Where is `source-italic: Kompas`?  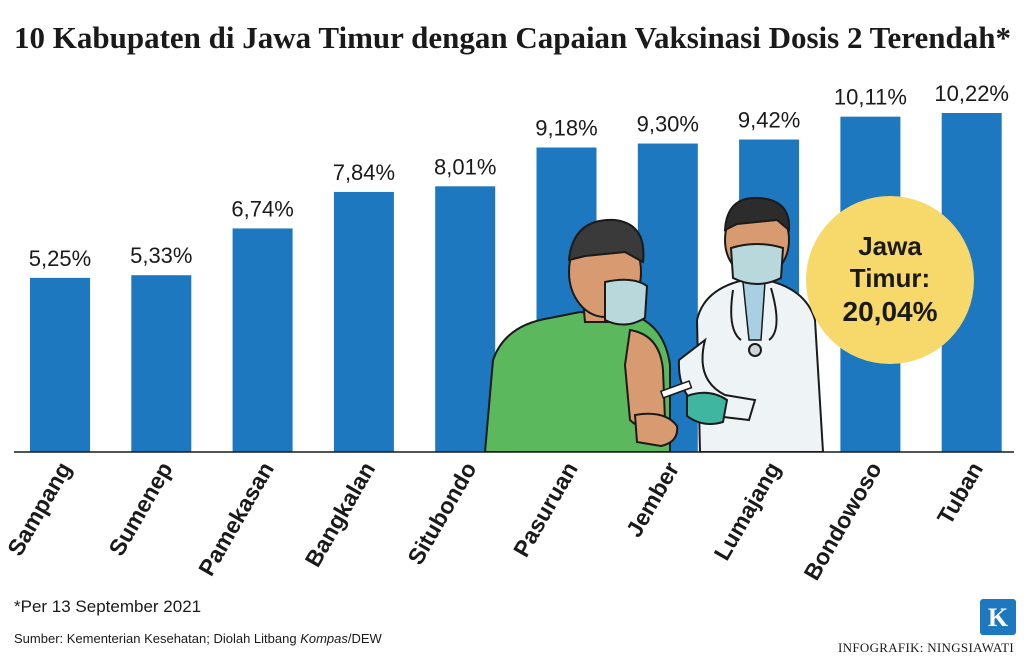
source-italic: Kompas is located at coordinates (324, 638).